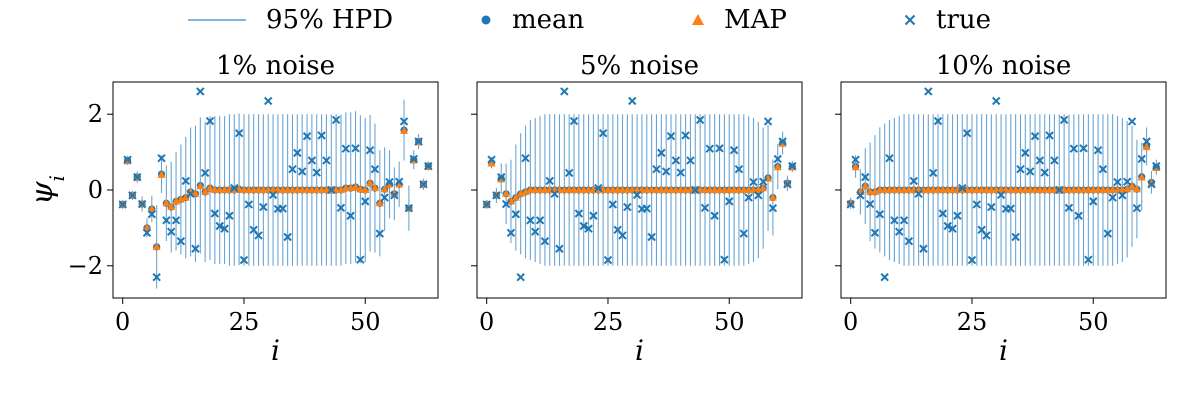 The height and width of the screenshot is (400, 1200). Describe the element at coordinates (910, 20) in the screenshot. I see `true-x-swatch` at that location.